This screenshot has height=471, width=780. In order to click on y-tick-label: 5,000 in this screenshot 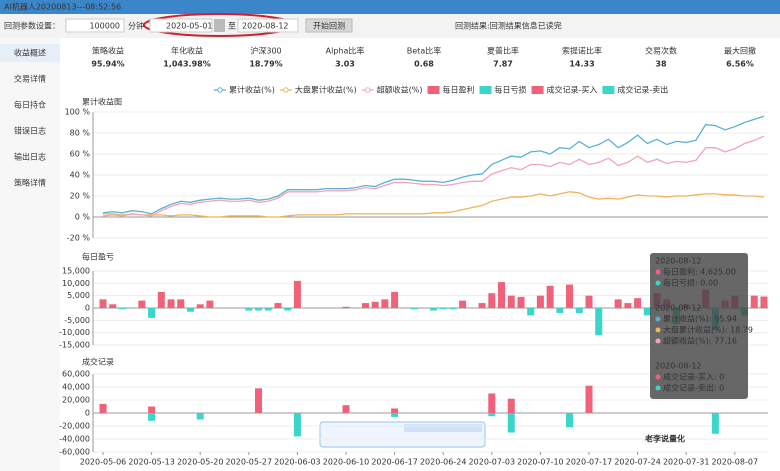, I will do `click(78, 295)`.